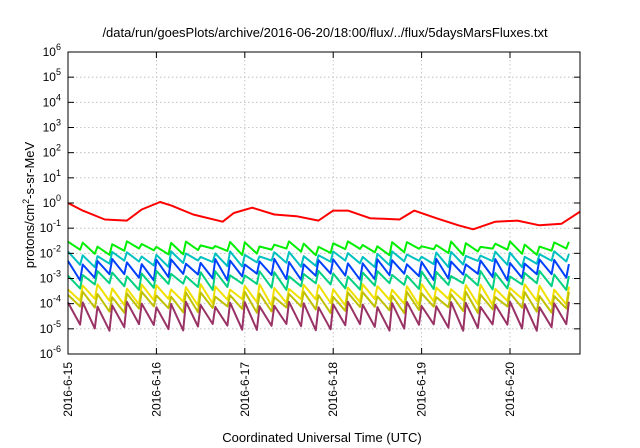 The height and width of the screenshot is (448, 640). What do you see at coordinates (58, 72) in the screenshot?
I see `y-tick-label-exponent: 5` at bounding box center [58, 72].